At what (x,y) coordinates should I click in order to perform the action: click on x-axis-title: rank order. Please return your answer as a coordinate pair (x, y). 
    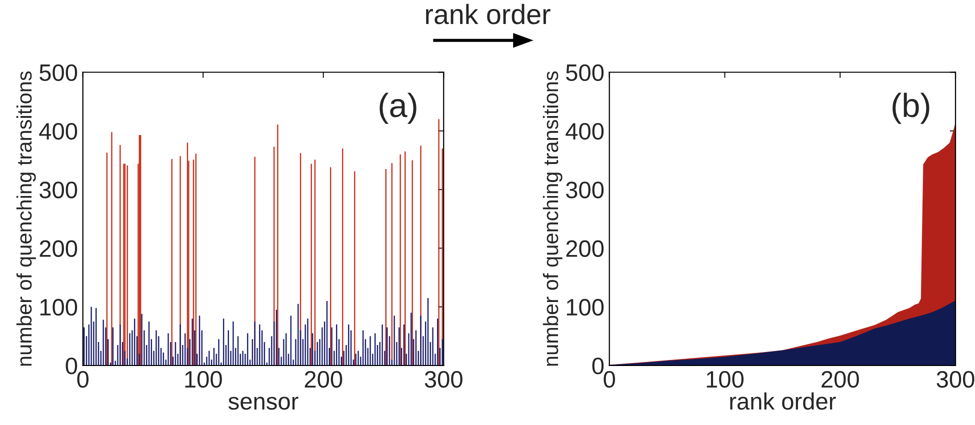
    Looking at the image, I should click on (783, 401).